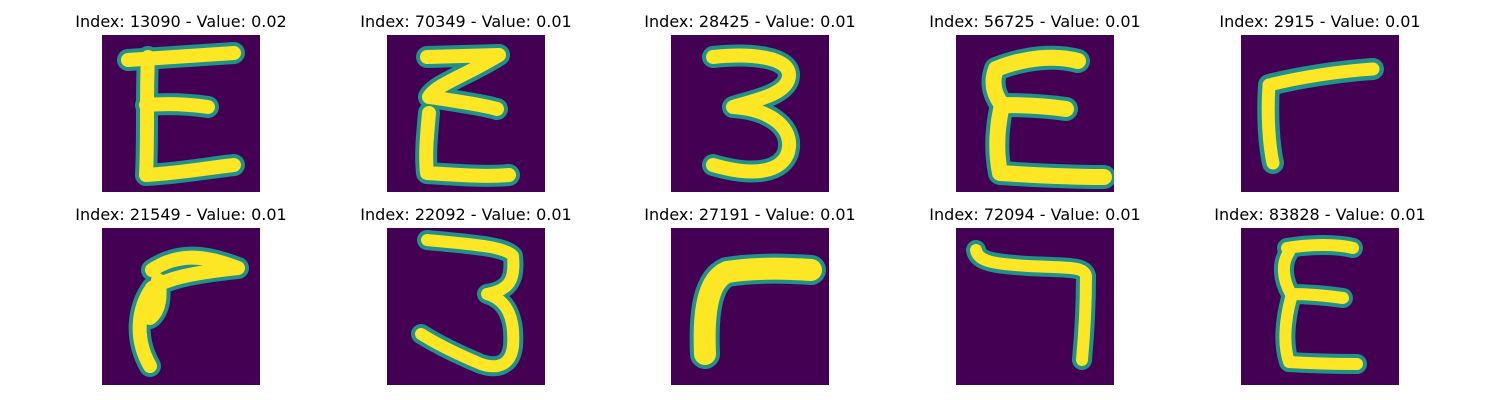 The image size is (1500, 400). I want to click on panel-title: Index: 27191 - Value: 0.01, so click(750, 214).